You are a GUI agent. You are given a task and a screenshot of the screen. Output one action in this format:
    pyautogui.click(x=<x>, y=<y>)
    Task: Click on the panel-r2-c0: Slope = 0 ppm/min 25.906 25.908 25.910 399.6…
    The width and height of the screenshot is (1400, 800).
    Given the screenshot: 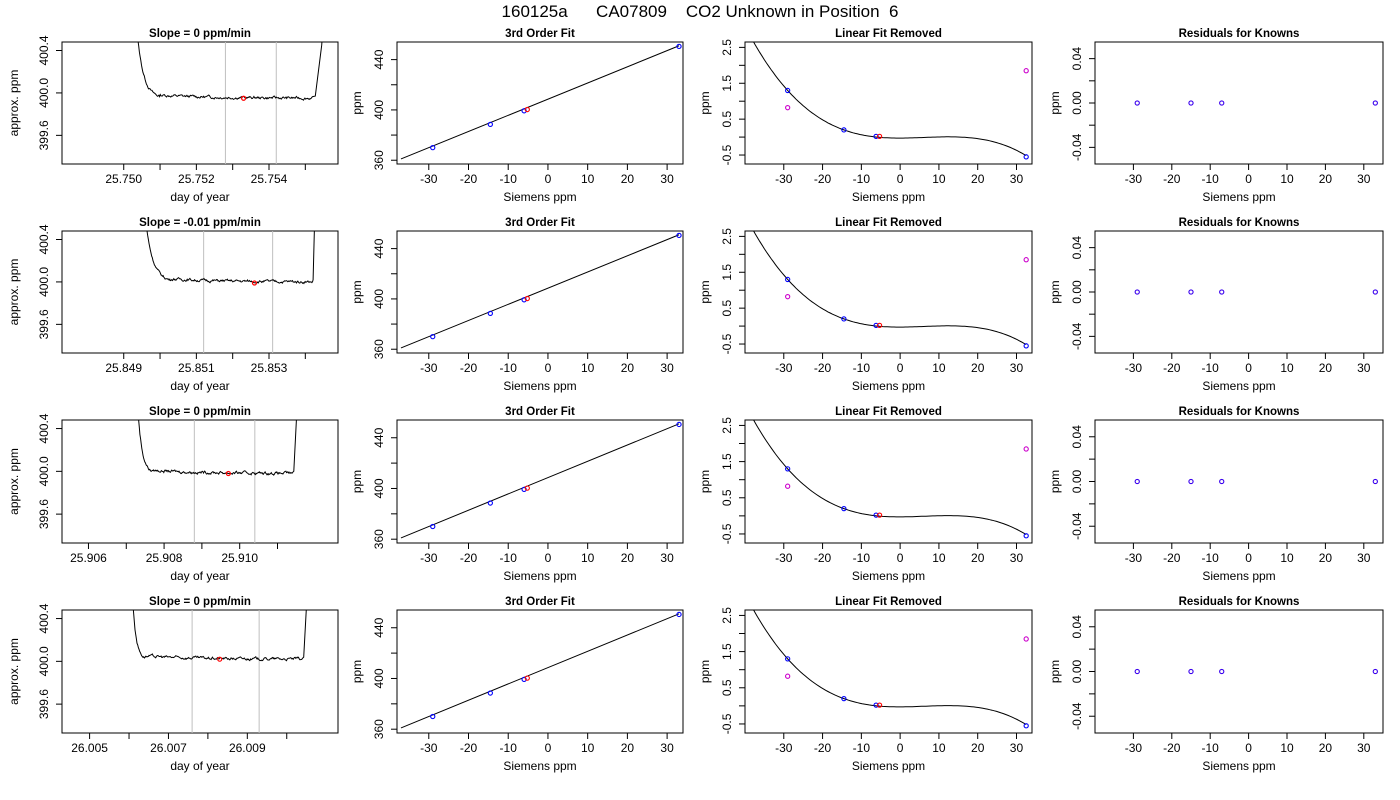 What is the action you would take?
    pyautogui.click(x=173, y=494)
    